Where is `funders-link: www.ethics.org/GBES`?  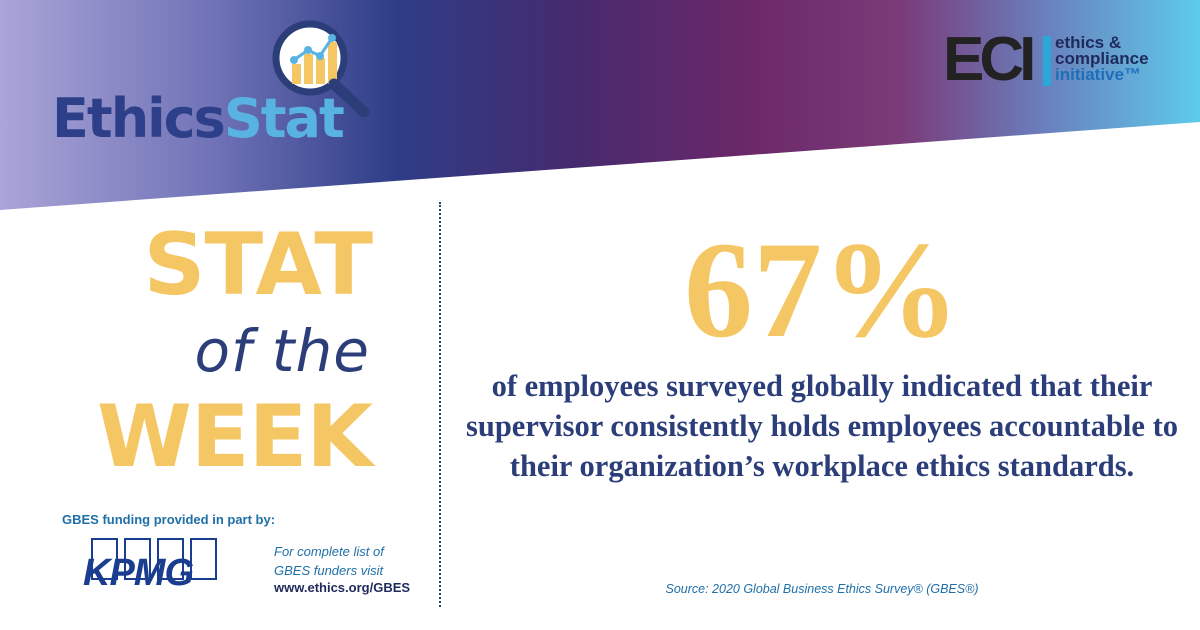 funders-link: www.ethics.org/GBES is located at coordinates (342, 587).